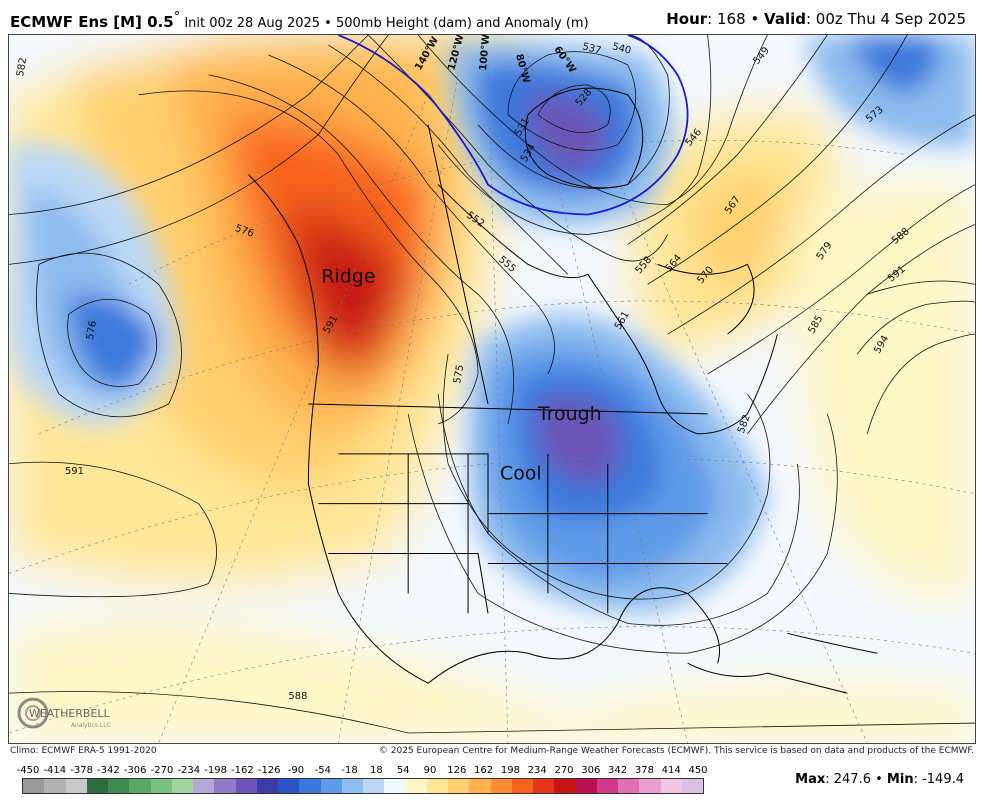 The height and width of the screenshot is (808, 984). I want to click on valid-time: Hour: 168 • Valid: 00z Thu 4 Sep 2025, so click(816, 19).